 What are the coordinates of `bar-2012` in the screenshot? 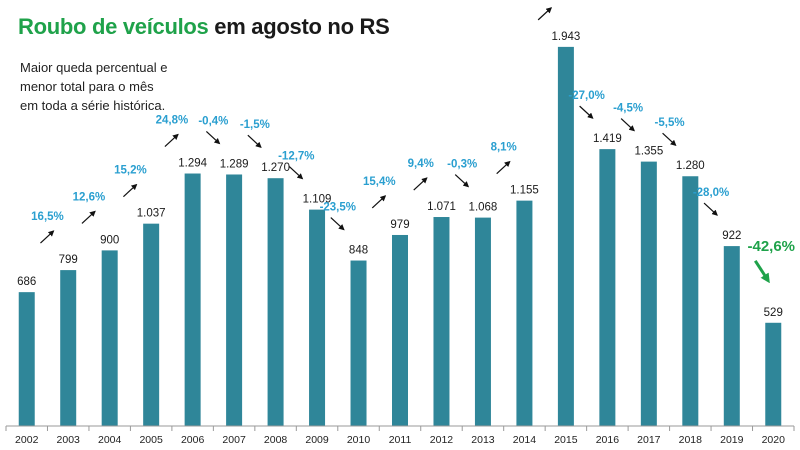 It's located at (441, 321).